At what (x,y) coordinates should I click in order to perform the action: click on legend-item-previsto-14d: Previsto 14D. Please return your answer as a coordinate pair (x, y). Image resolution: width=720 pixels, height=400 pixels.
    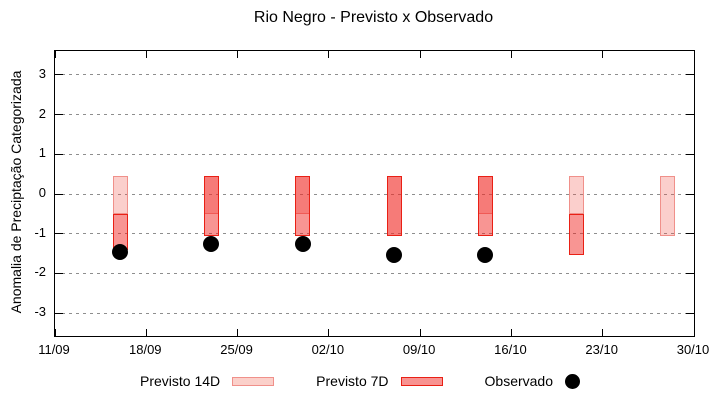
    Looking at the image, I should click on (207, 381).